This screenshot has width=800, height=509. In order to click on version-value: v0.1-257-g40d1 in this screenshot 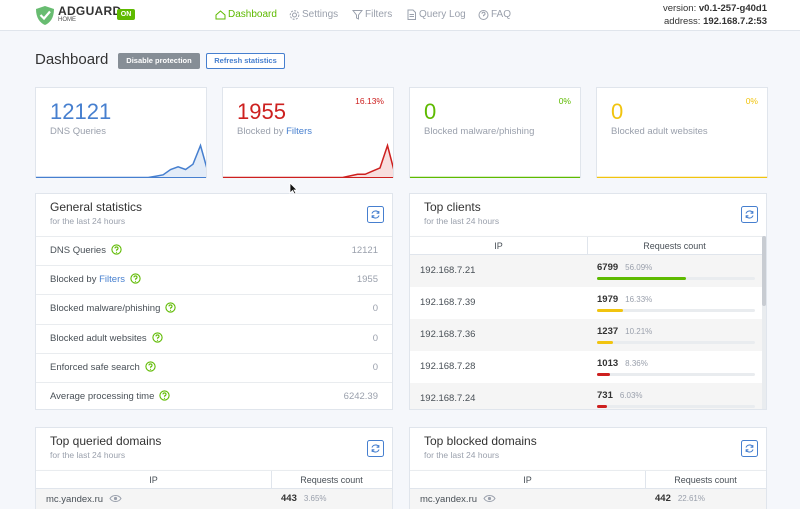, I will do `click(732, 8)`.